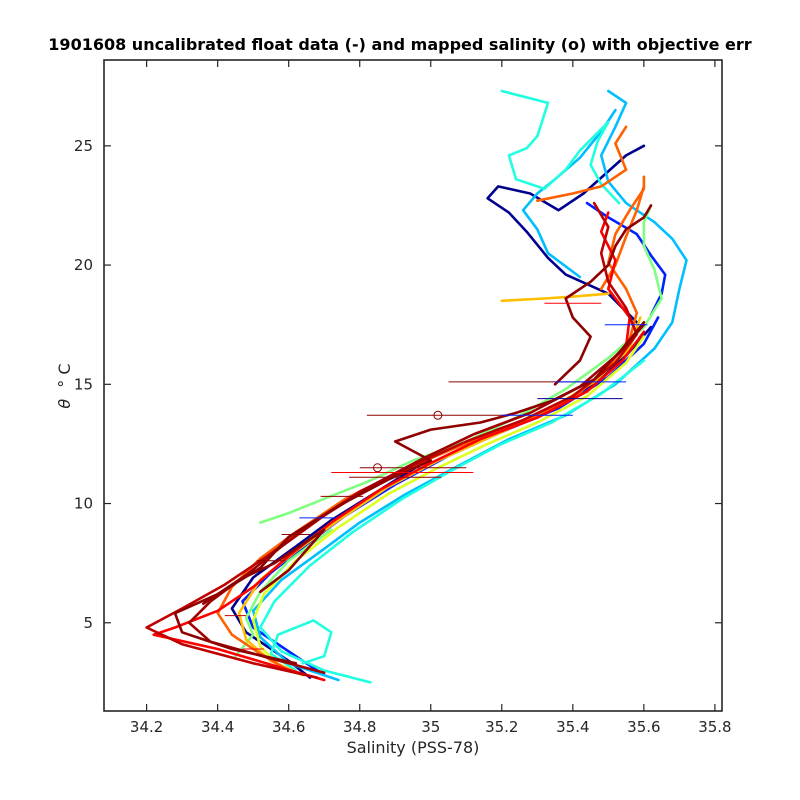 This screenshot has width=800, height=800. What do you see at coordinates (88, 623) in the screenshot?
I see `y-tick-label-0: 5` at bounding box center [88, 623].